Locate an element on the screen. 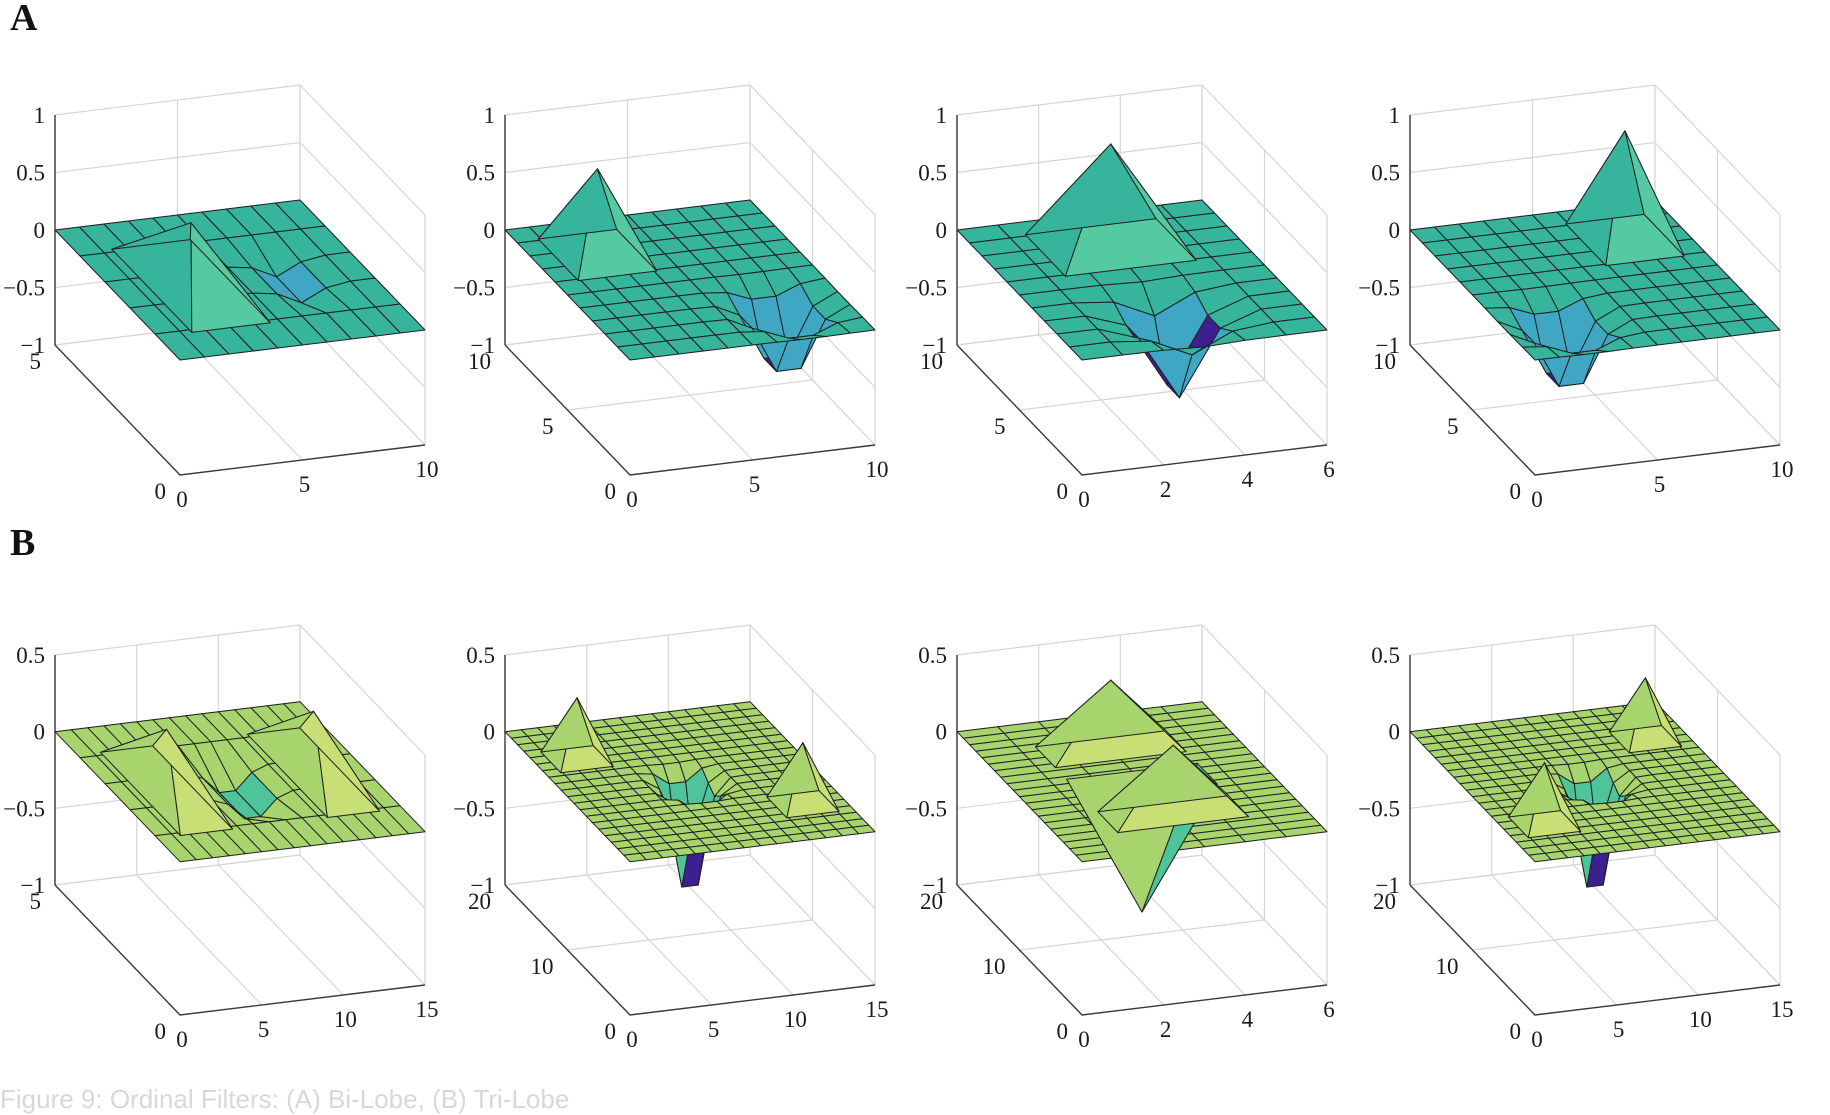 The width and height of the screenshot is (1830, 1115). surface-plot-1-2: 0.5 0 −0.5 −1 0 2 4 6 0 10 20 is located at coordinates (1120, 838).